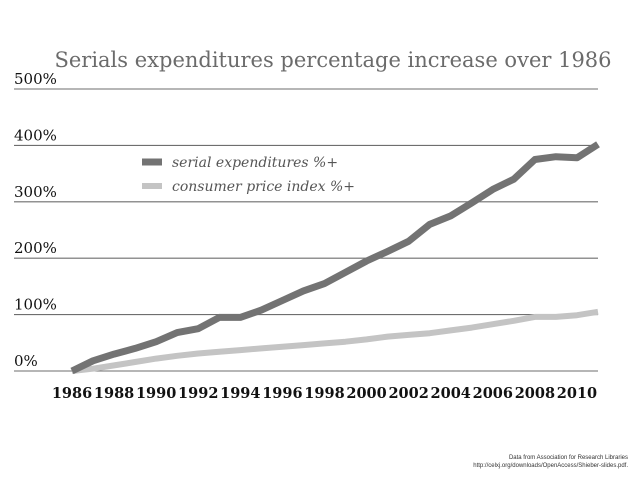 Image resolution: width=638 pixels, height=479 pixels. Describe the element at coordinates (35, 305) in the screenshot. I see `y-tick-label: 100%` at that location.